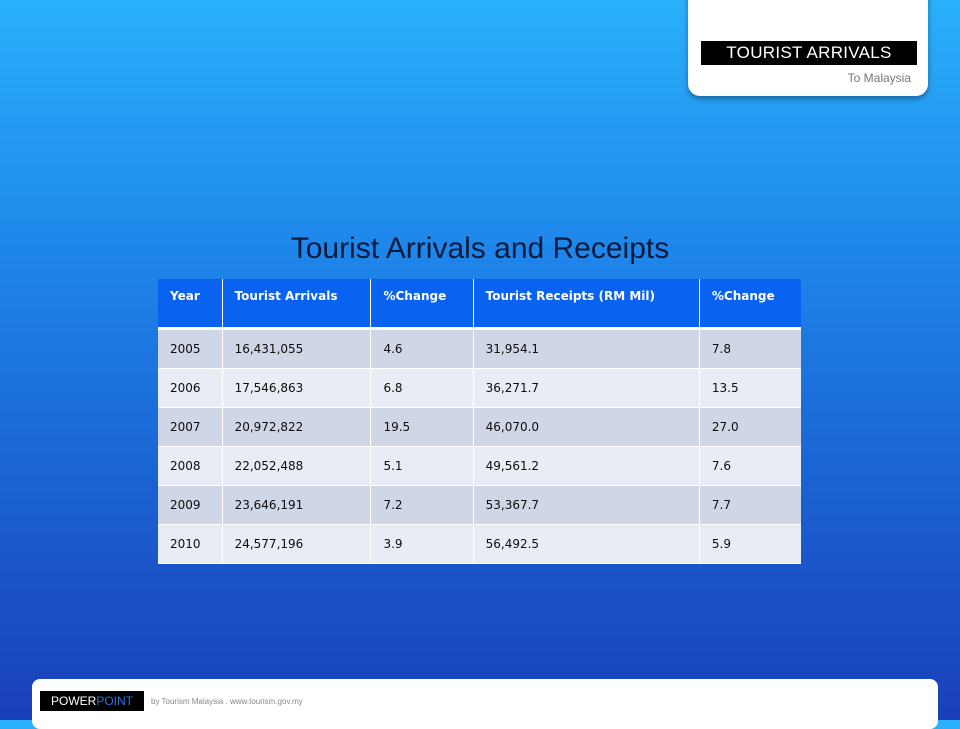  What do you see at coordinates (297, 466) in the screenshot?
I see `table-cell: 22,052,488` at bounding box center [297, 466].